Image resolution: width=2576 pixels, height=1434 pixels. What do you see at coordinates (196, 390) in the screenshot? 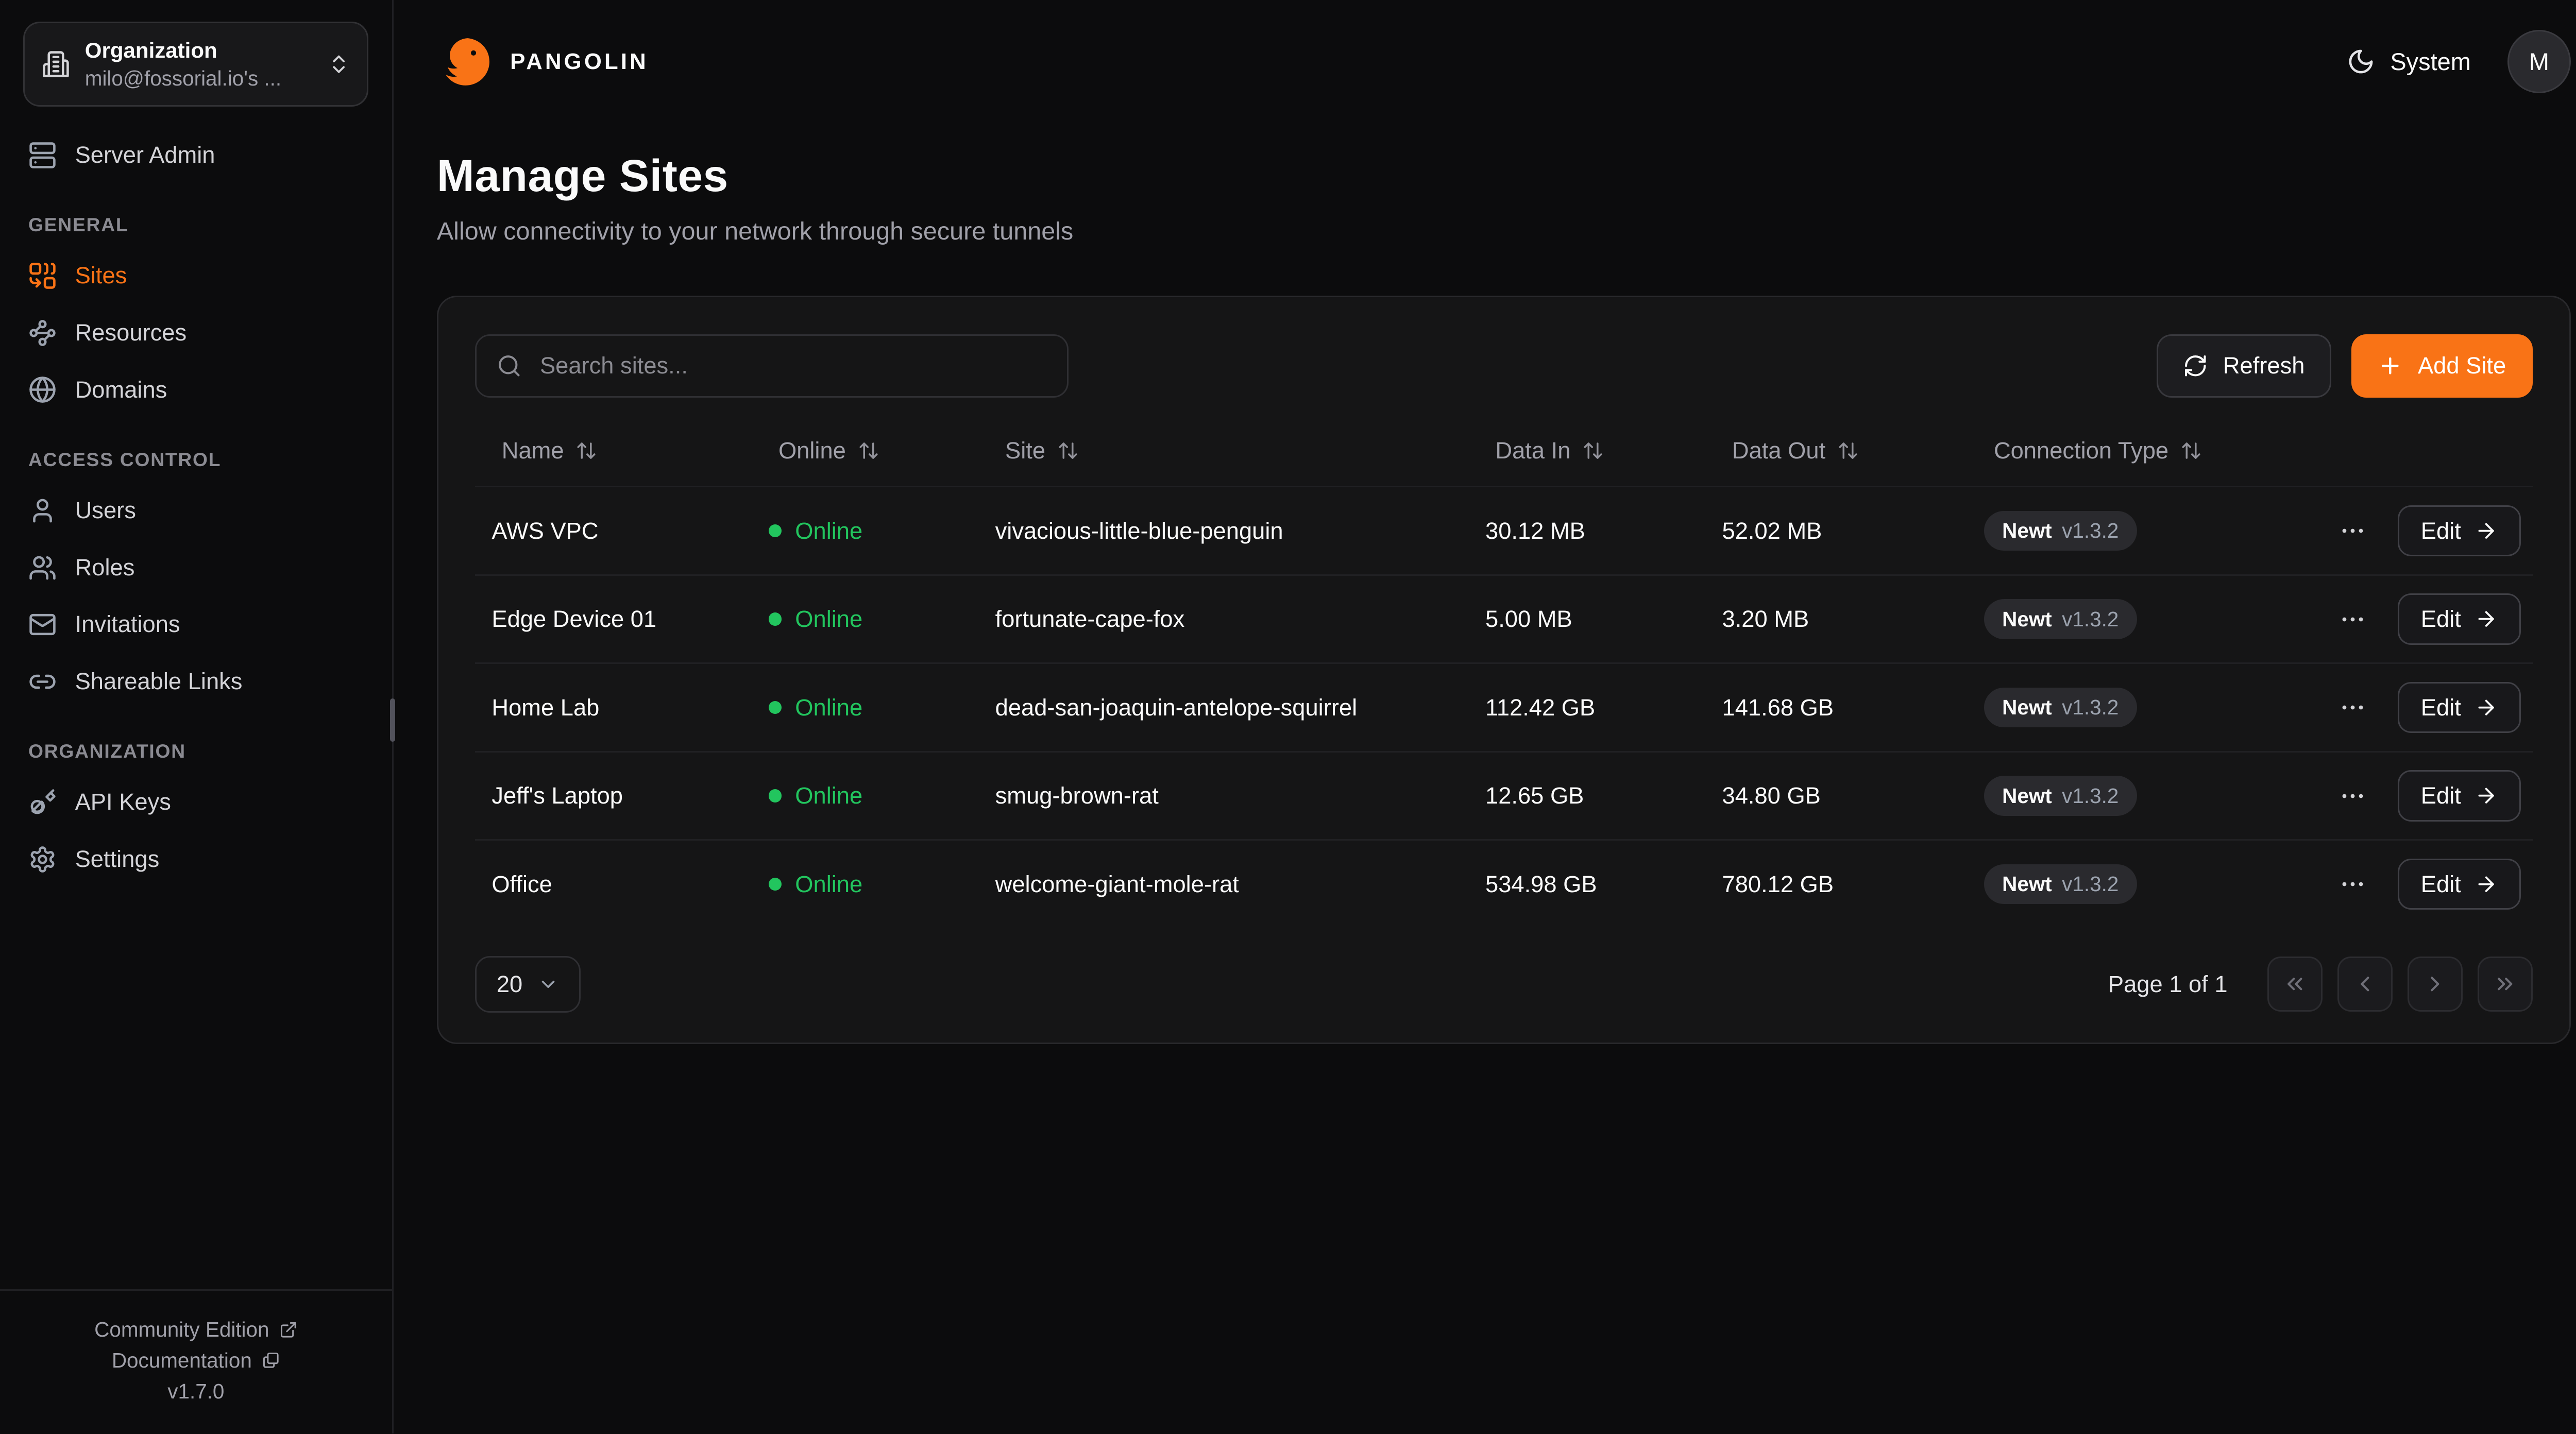
I see `sidebar-item-domains: Domains` at bounding box center [196, 390].